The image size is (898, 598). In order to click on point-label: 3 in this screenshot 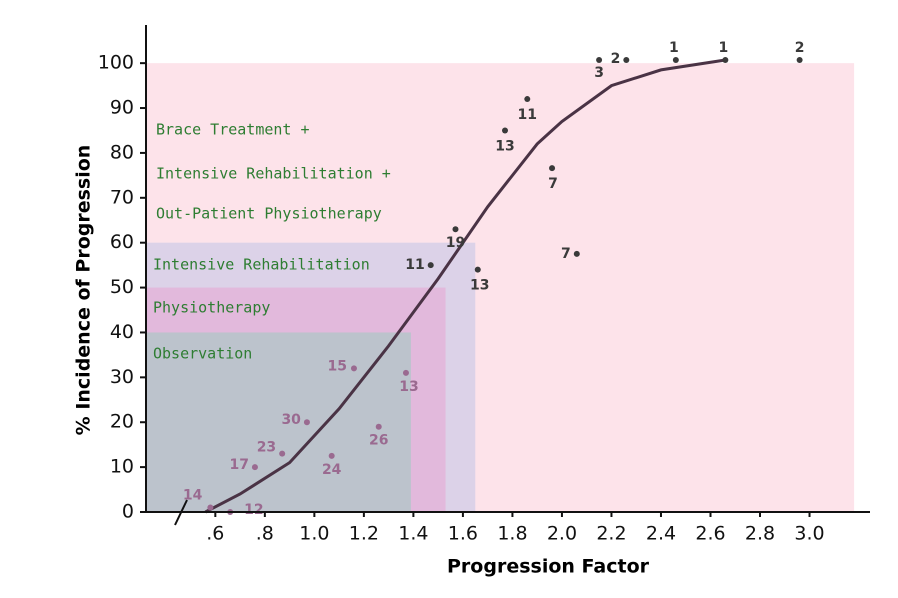, I will do `click(599, 73)`.